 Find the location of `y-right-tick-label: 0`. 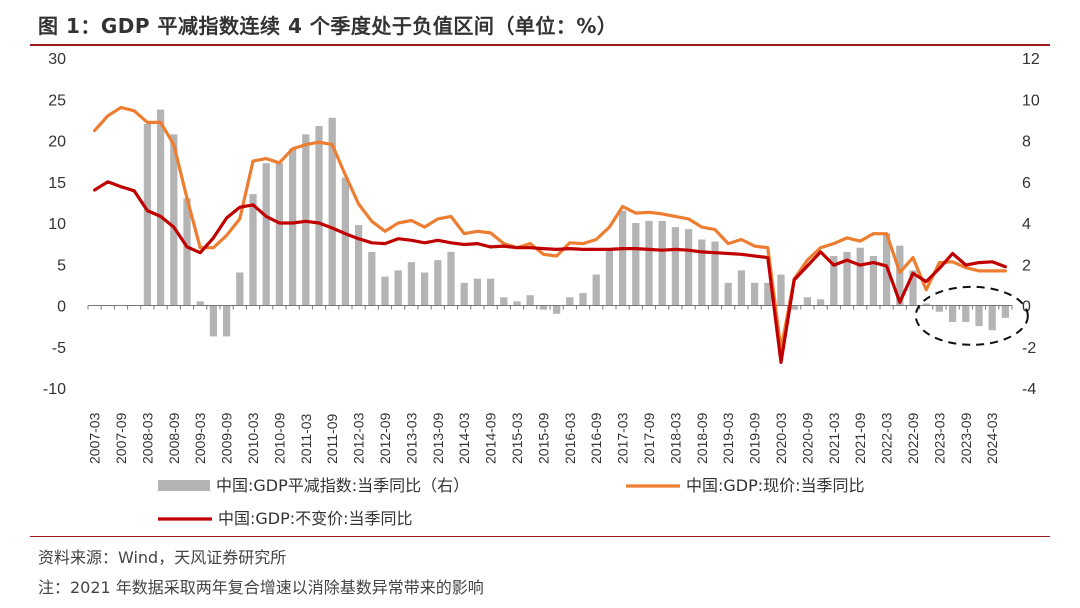

y-right-tick-label: 0 is located at coordinates (1026, 307).